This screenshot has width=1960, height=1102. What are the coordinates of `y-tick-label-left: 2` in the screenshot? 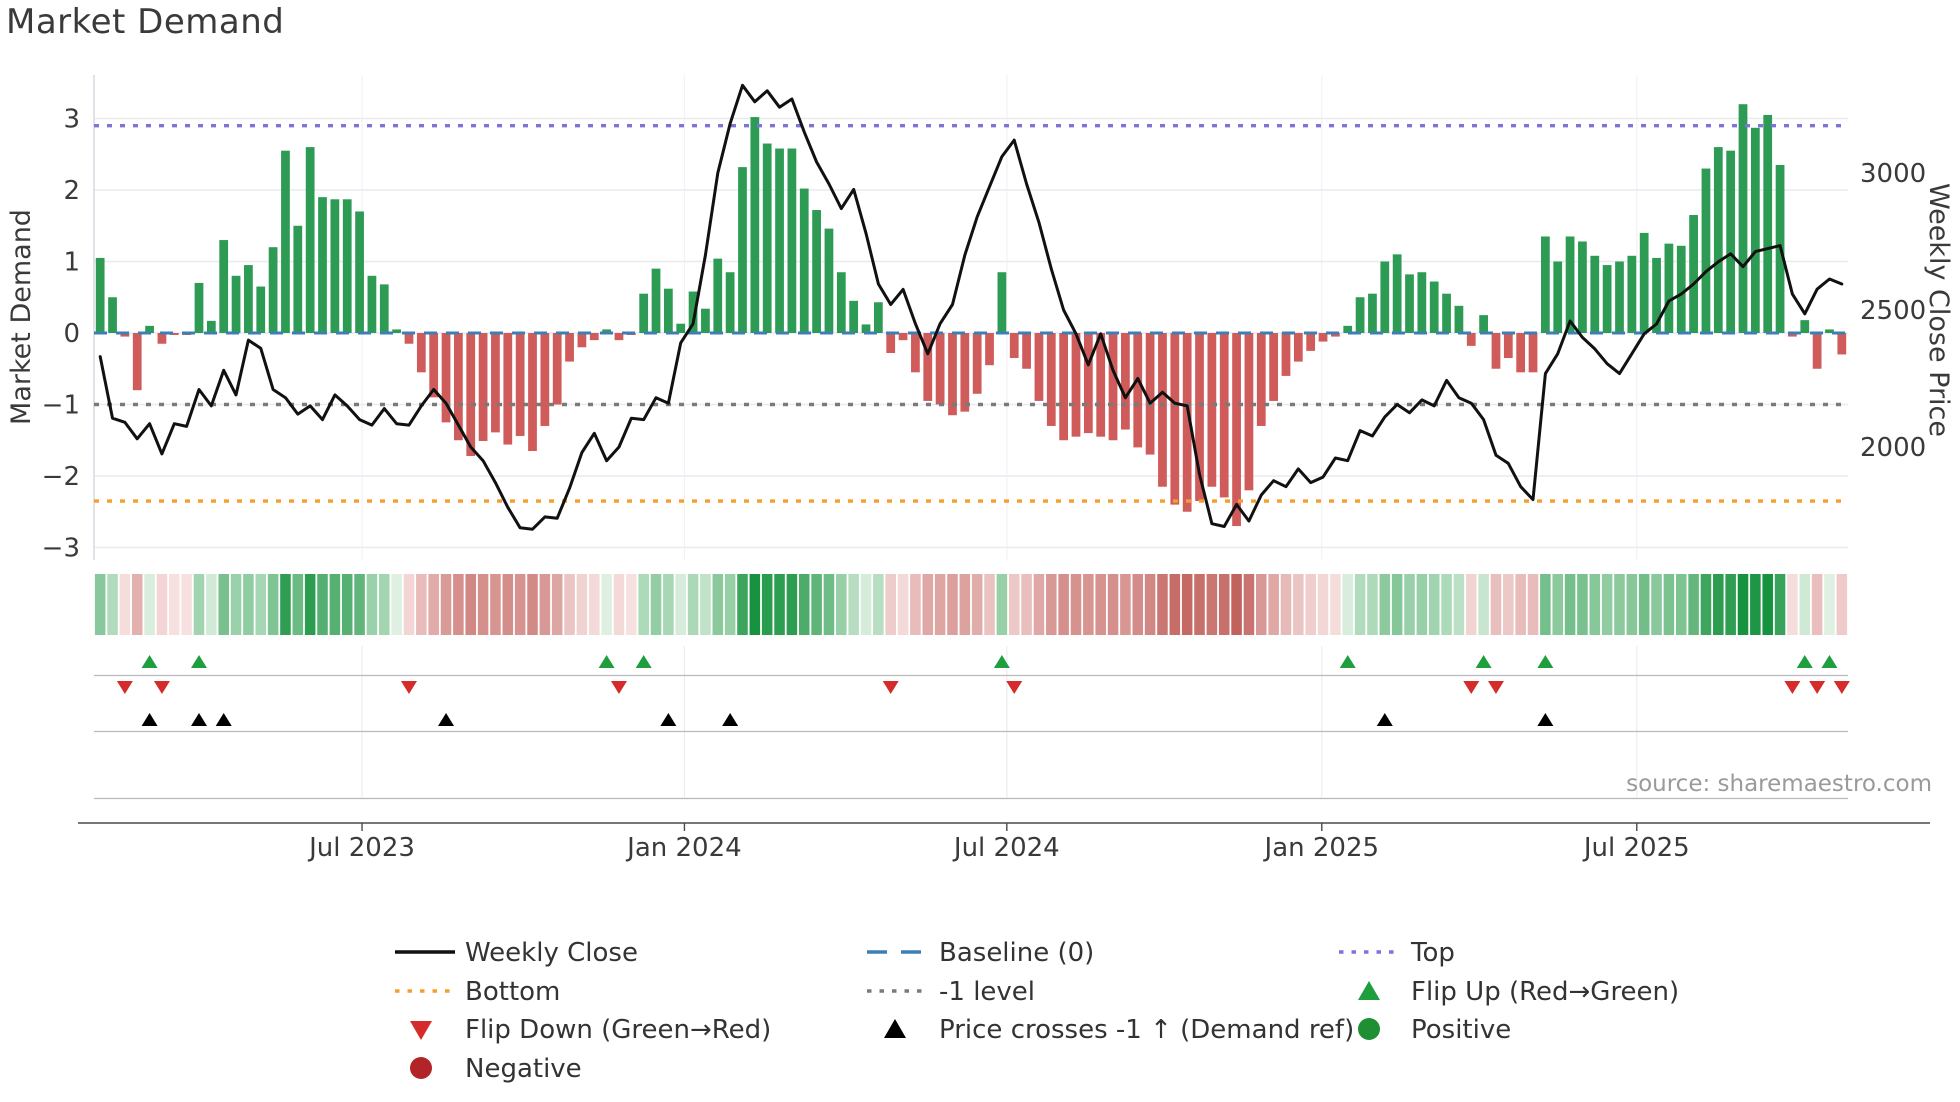 It's located at (71, 191).